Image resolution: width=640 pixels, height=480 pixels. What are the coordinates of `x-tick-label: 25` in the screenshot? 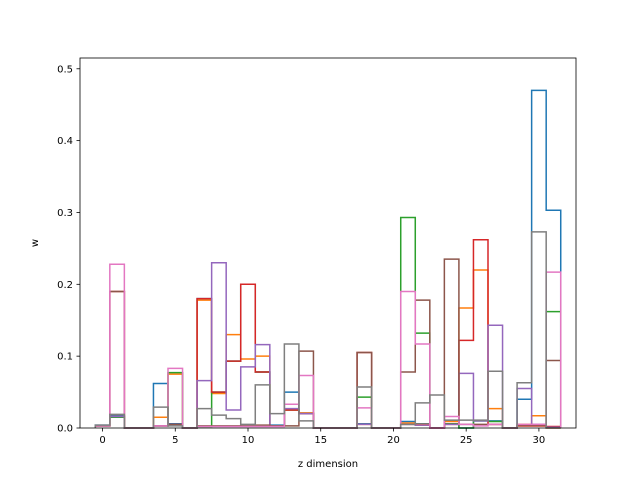 It's located at (466, 440).